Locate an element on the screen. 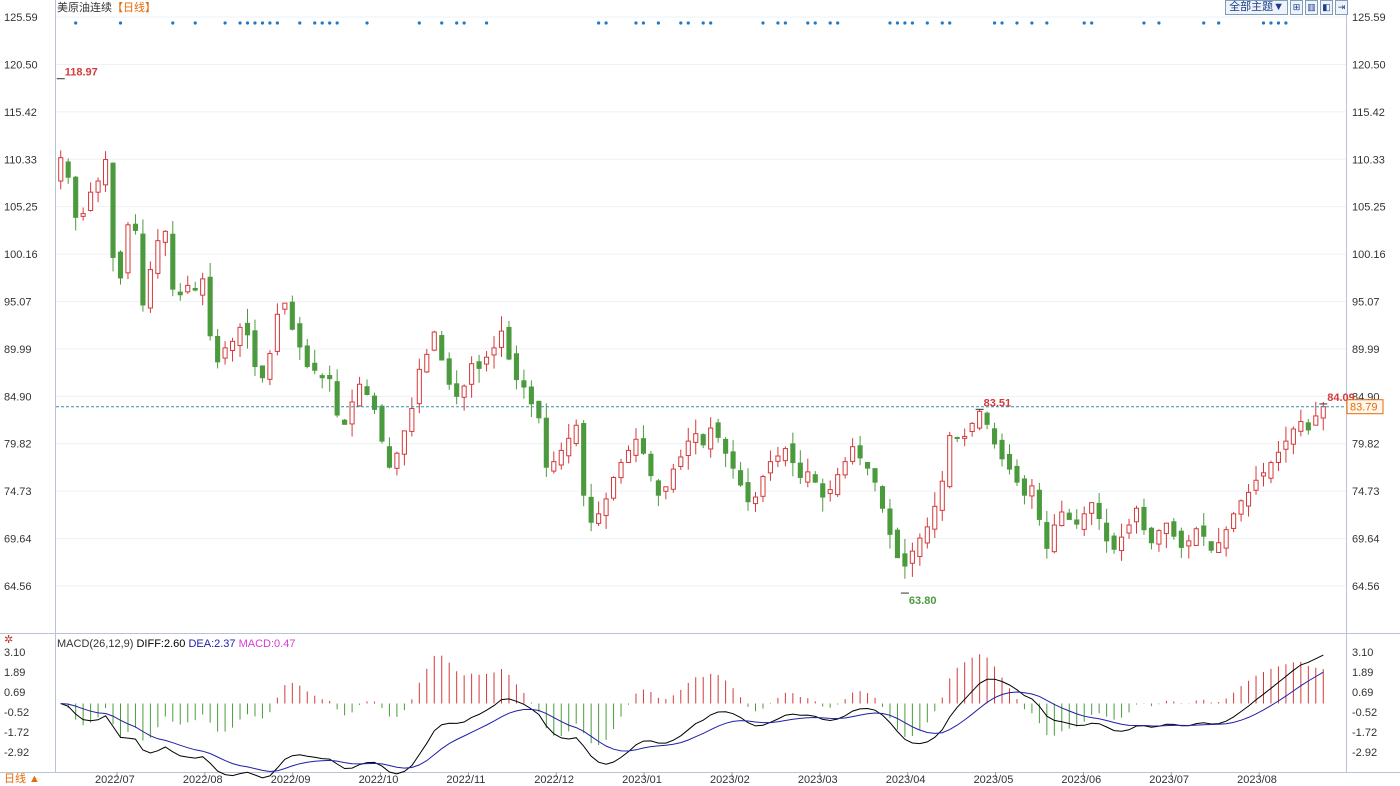 The image size is (1400, 786). macd-tick-label: -2.92 is located at coordinates (1364, 753).